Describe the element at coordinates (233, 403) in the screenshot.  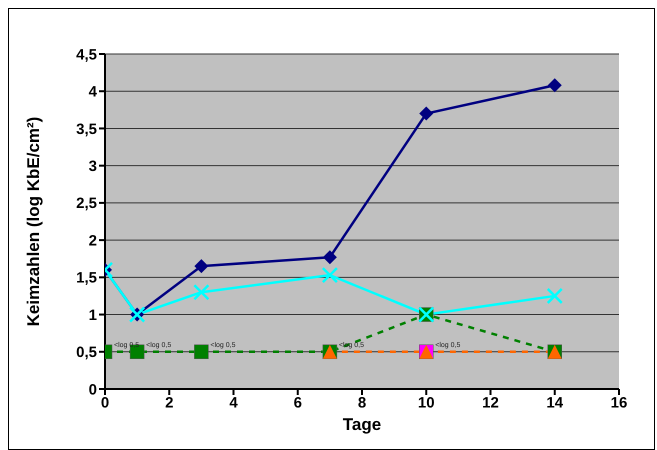
I see `x-tick-label: 4` at that location.